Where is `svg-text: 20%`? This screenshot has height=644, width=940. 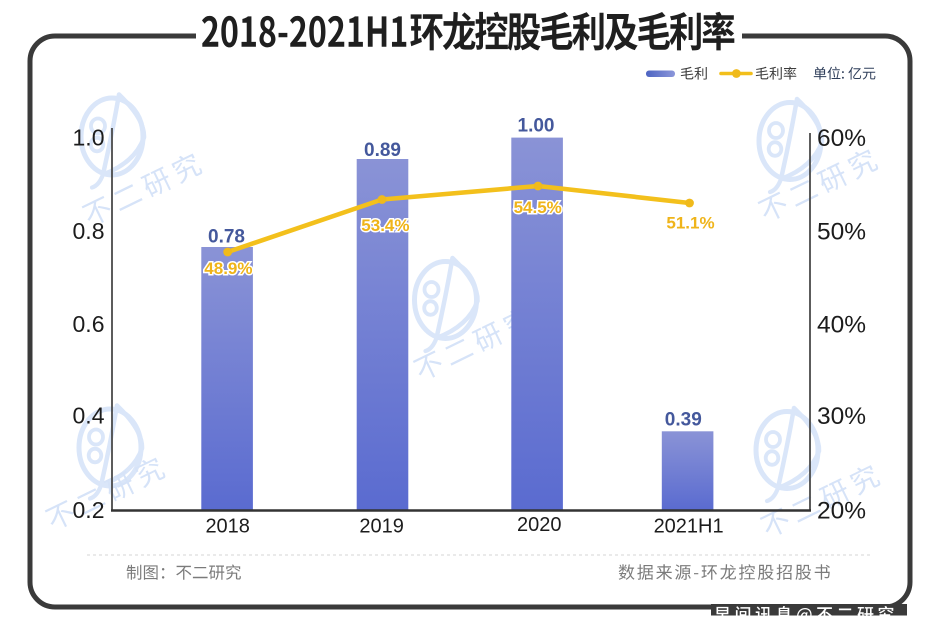 svg-text: 20% is located at coordinates (841, 510).